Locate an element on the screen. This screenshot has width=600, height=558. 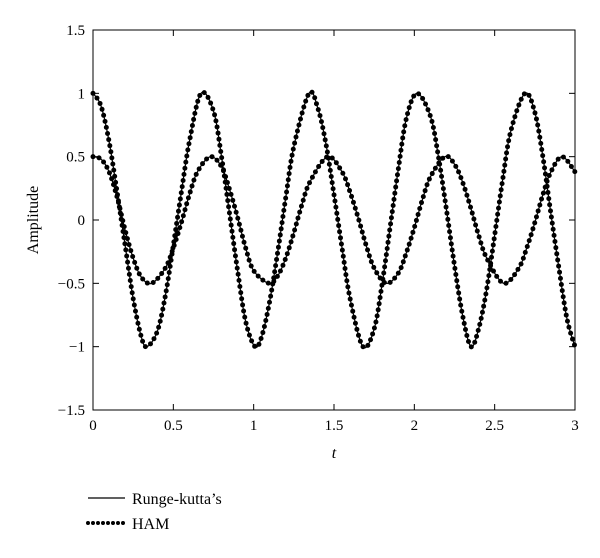
y-tick-label: −1.5 is located at coordinates (71, 411).